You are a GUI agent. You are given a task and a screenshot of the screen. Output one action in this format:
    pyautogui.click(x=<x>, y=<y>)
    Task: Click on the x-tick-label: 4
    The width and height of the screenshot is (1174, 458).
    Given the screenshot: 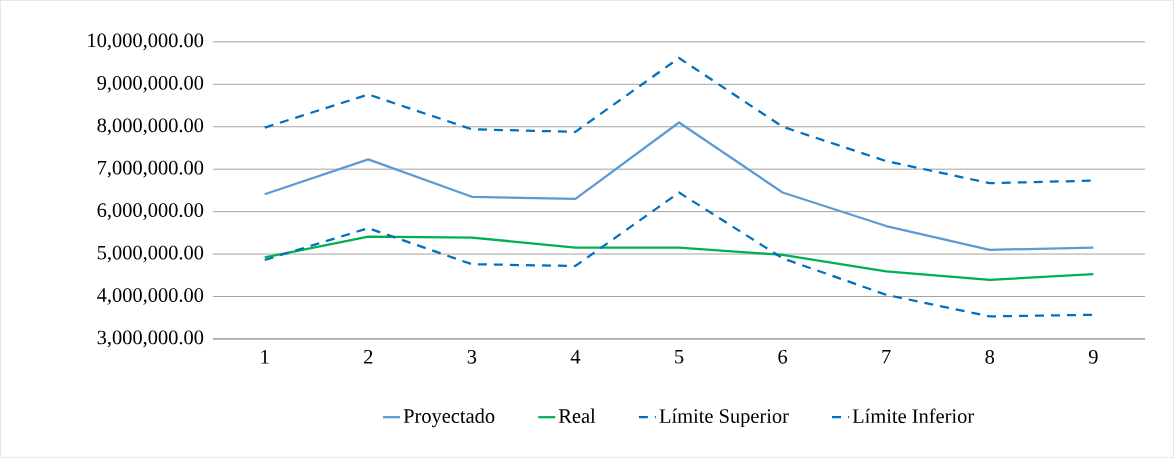 What is the action you would take?
    pyautogui.click(x=575, y=357)
    